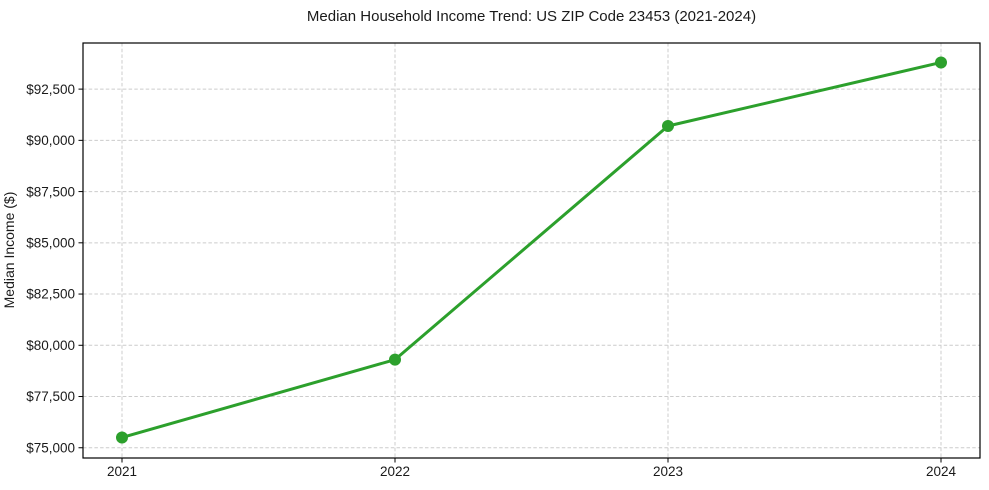  I want to click on x-tick-label: 2023, so click(668, 471).